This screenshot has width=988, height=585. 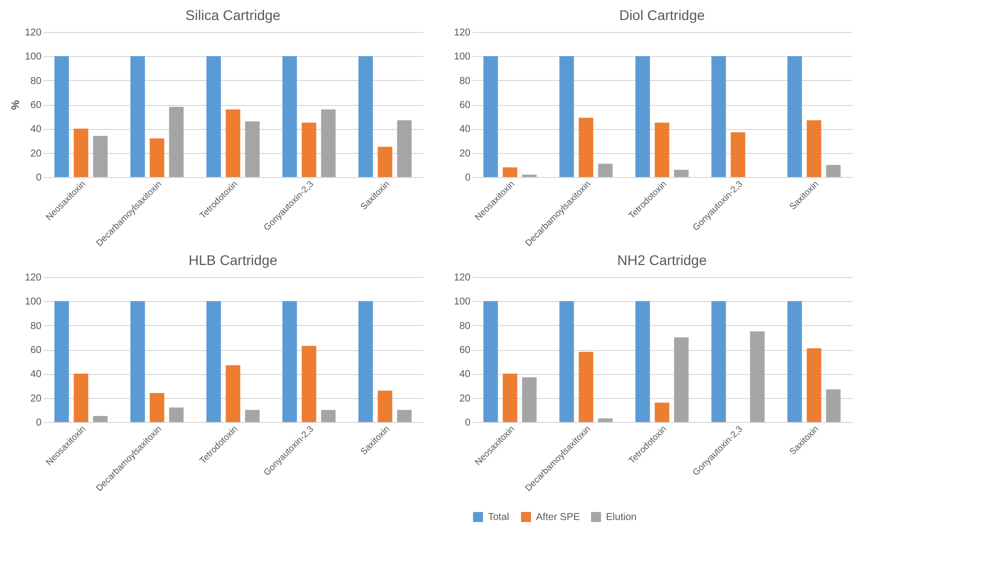 I want to click on y-axis-title: %, so click(x=16, y=105).